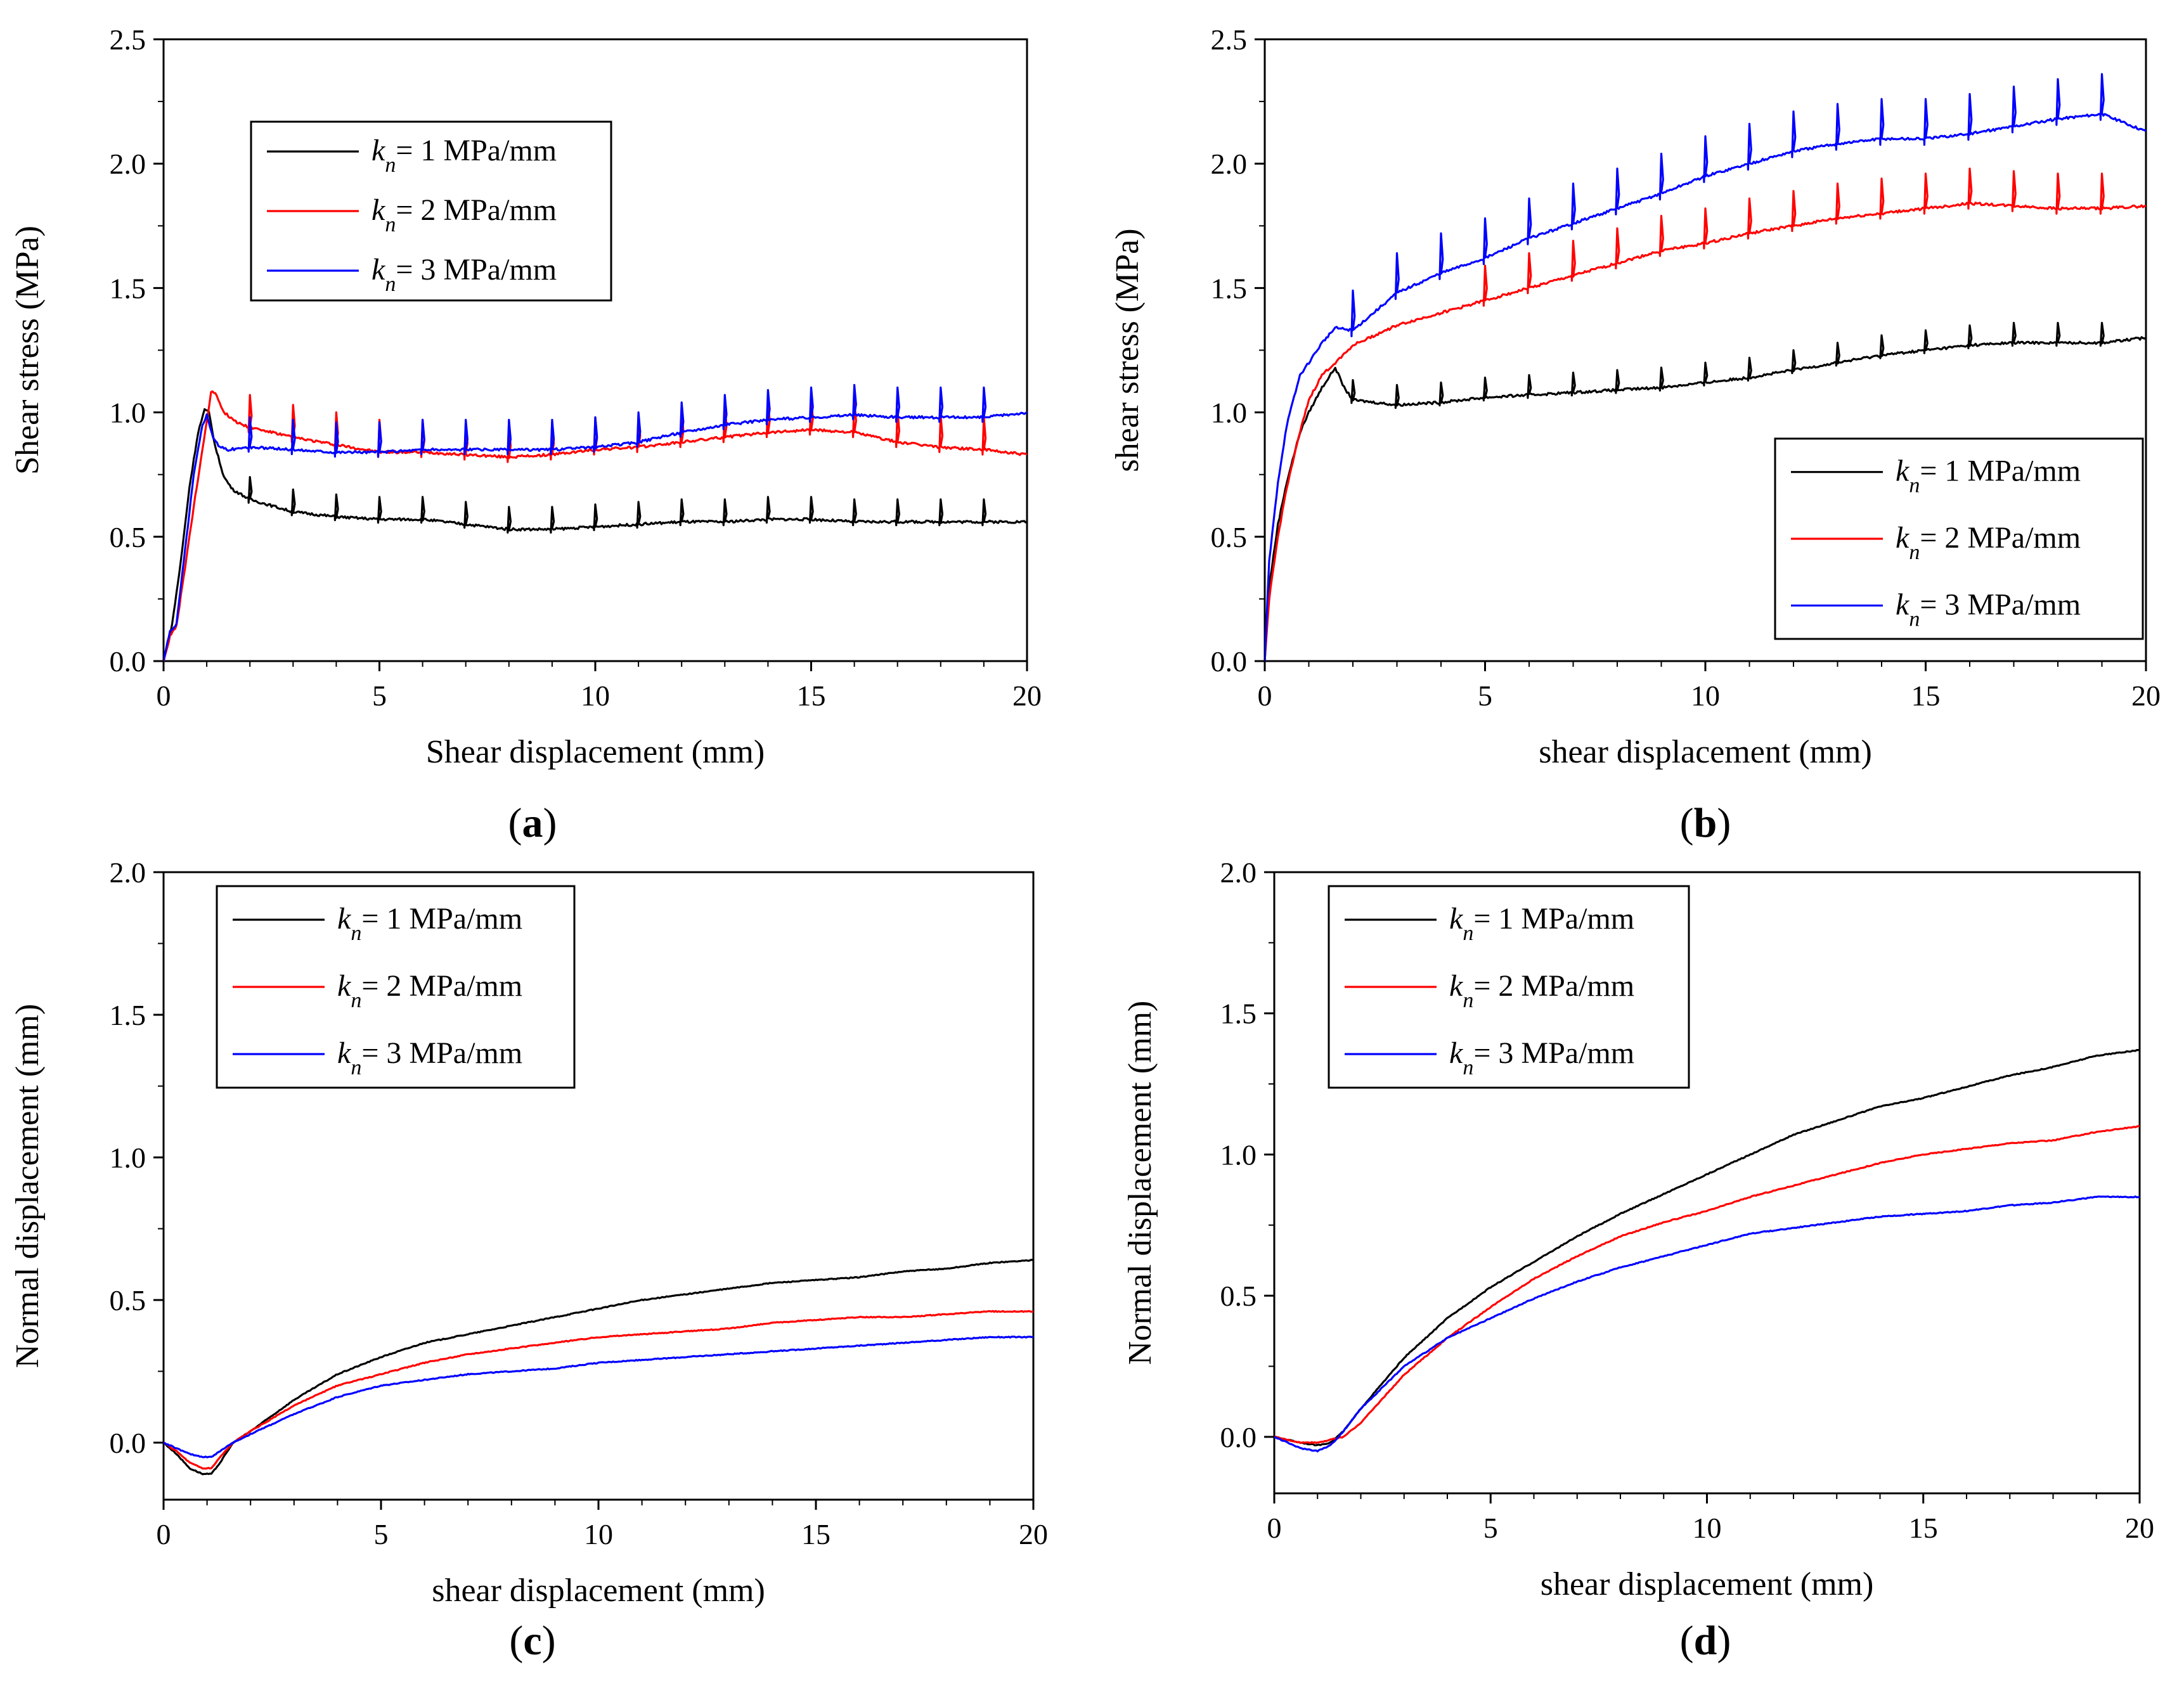 This screenshot has width=2184, height=1693. What do you see at coordinates (1705, 1641) in the screenshot?
I see `panel-label: (d)` at bounding box center [1705, 1641].